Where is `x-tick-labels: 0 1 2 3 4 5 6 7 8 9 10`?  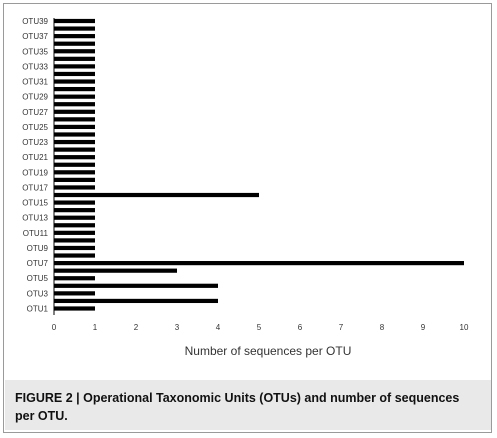 x-tick-labels: 0 1 2 3 4 5 6 7 8 9 10 is located at coordinates (260, 327).